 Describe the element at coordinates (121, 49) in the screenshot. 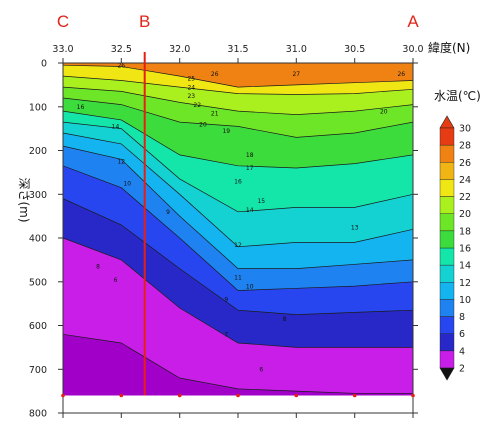

I see `latitude-tick-label: 32.5` at that location.